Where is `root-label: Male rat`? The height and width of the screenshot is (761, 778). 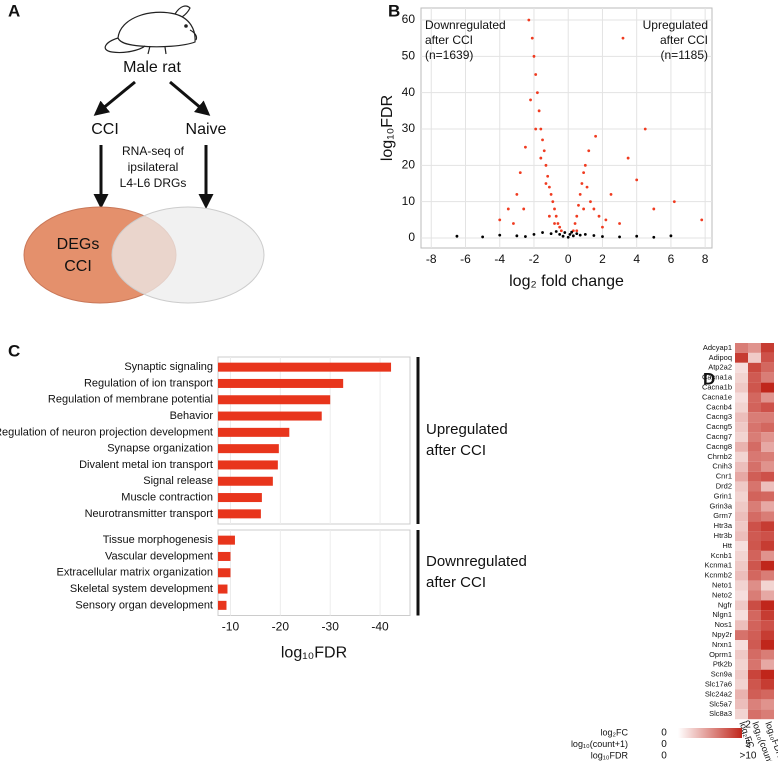
root-label: Male rat is located at coordinates (152, 67).